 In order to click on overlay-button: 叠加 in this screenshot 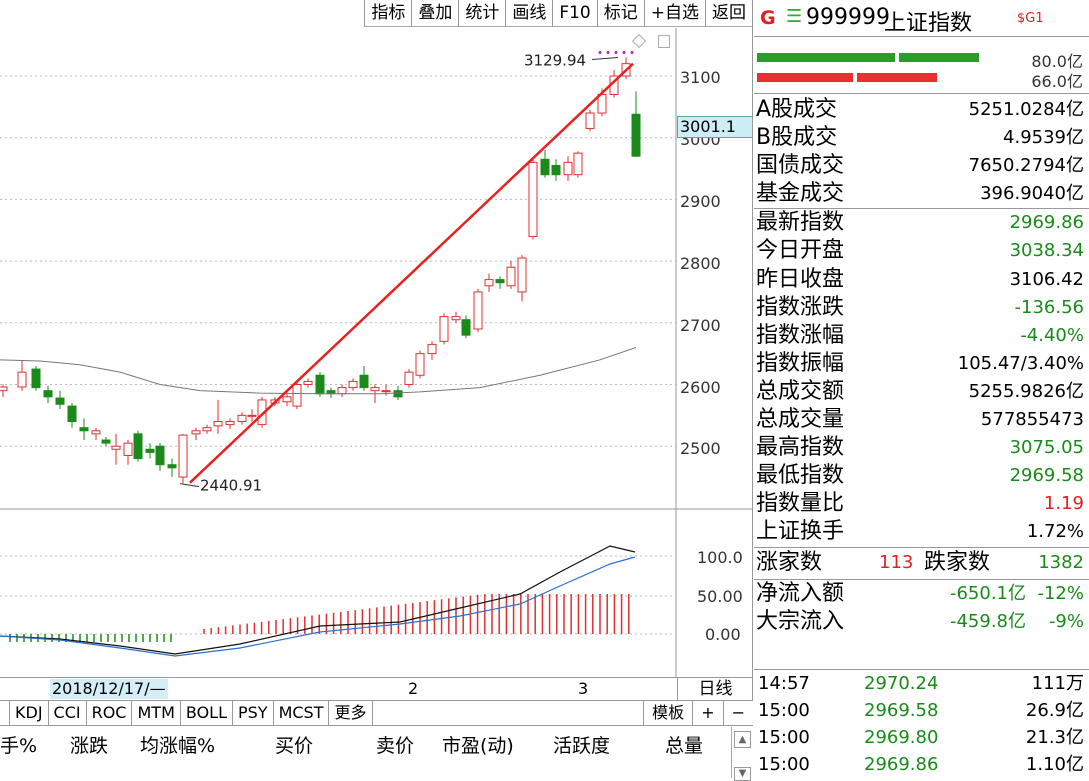, I will do `click(434, 13)`.